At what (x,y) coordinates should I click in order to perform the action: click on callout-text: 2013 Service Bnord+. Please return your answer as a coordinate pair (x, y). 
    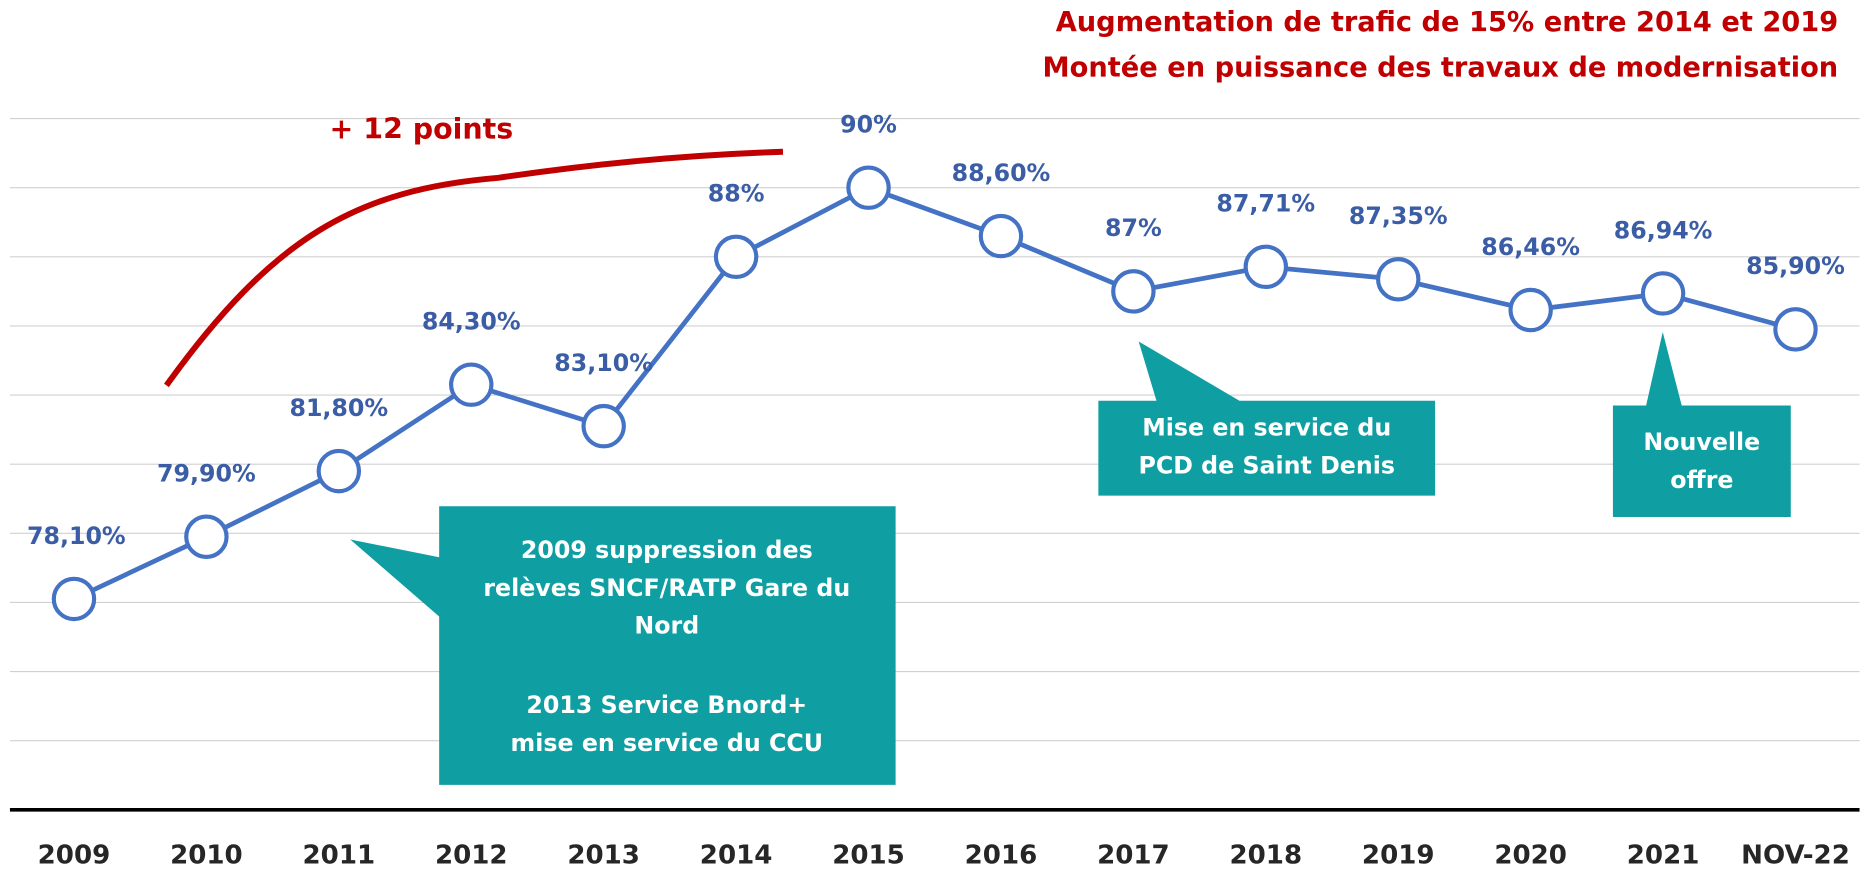
    Looking at the image, I should click on (666, 705).